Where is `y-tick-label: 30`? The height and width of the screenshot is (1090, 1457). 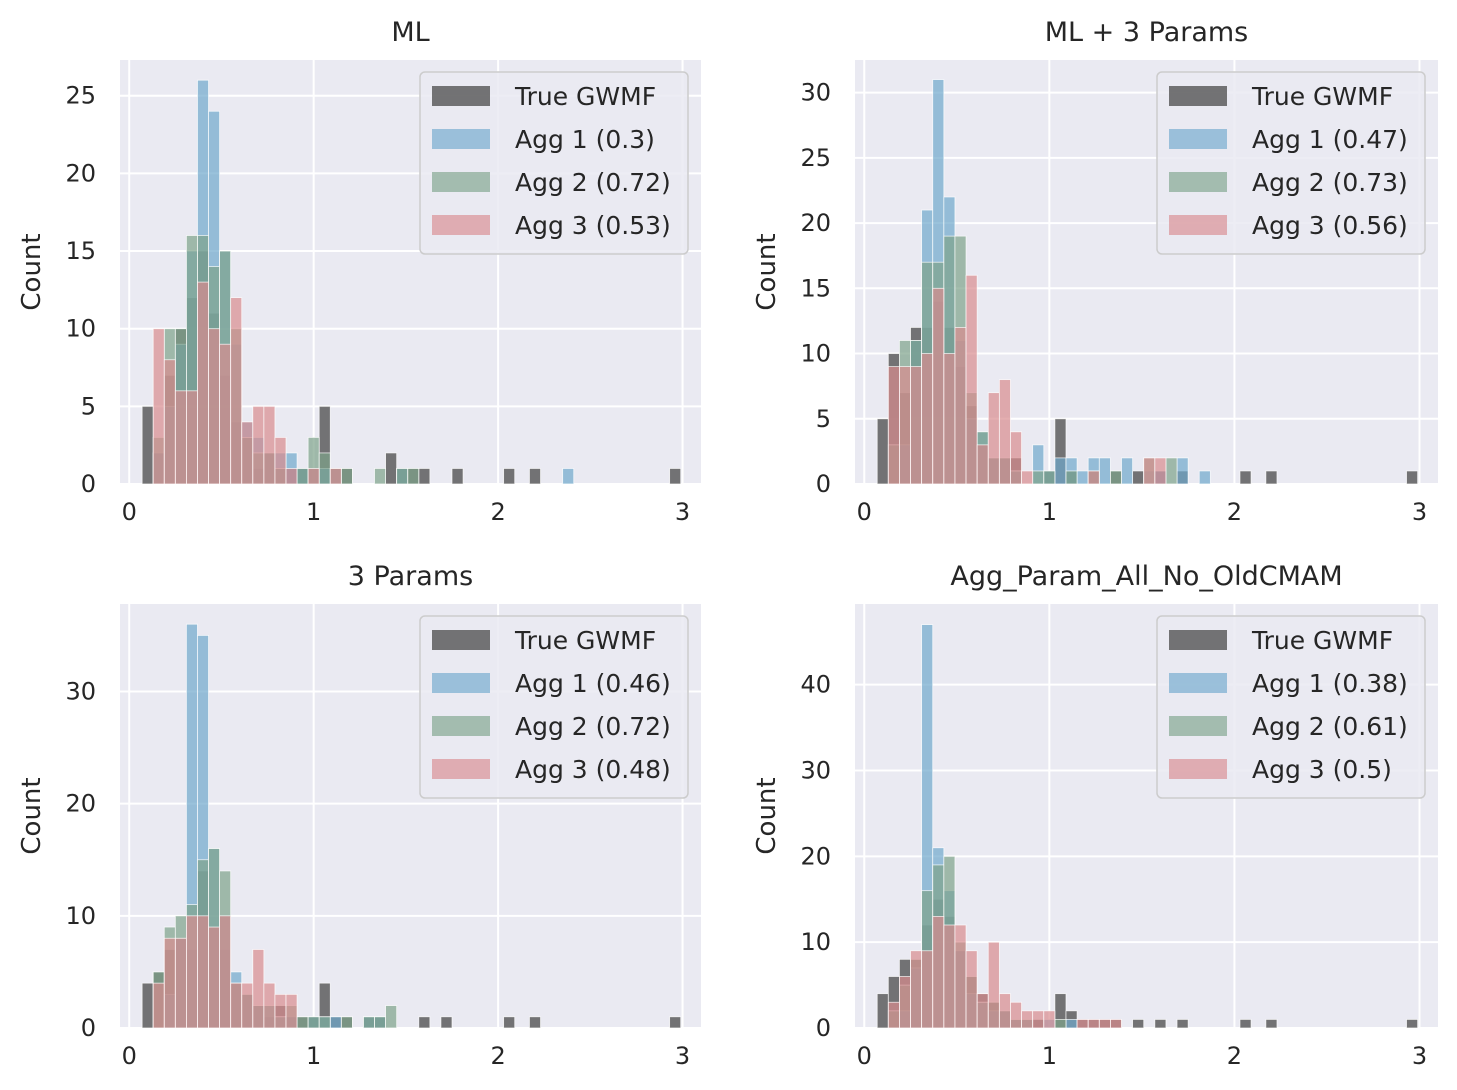 y-tick-label: 30 is located at coordinates (80, 691).